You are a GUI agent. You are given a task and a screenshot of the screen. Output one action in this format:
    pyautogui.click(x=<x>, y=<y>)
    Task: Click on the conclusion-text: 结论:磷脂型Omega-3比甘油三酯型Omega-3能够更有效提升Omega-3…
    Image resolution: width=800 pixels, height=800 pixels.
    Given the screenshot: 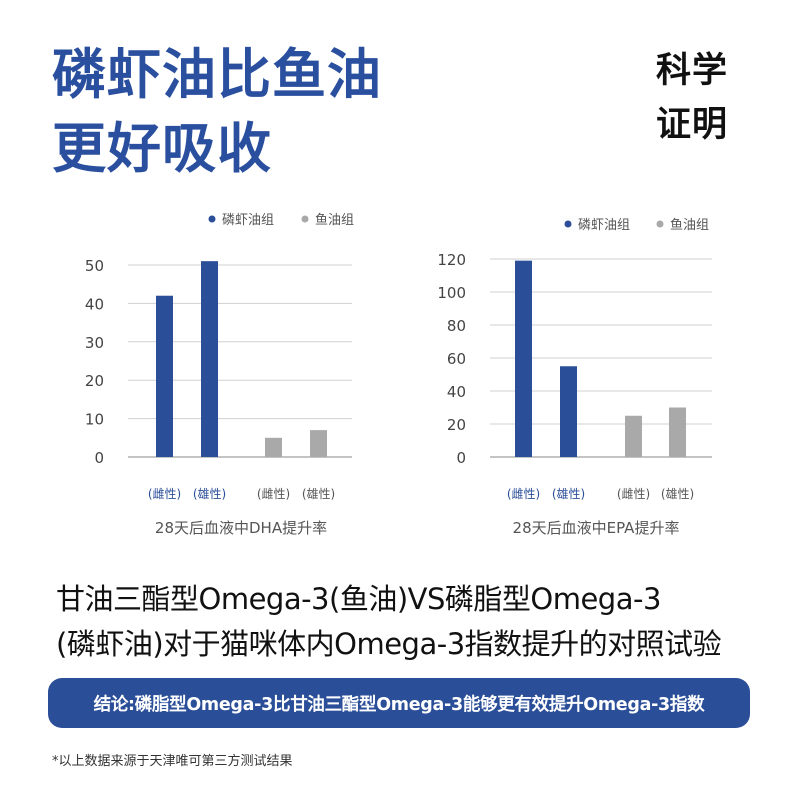 What is the action you would take?
    pyautogui.click(x=399, y=704)
    